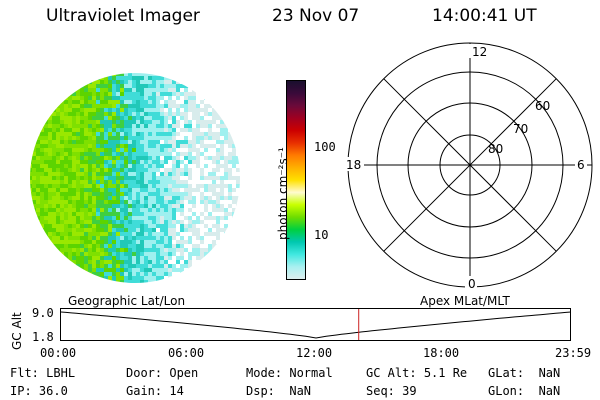  I want to click on colorbar-unit-label: photon cm⁻²s⁻¹, so click(283, 193).